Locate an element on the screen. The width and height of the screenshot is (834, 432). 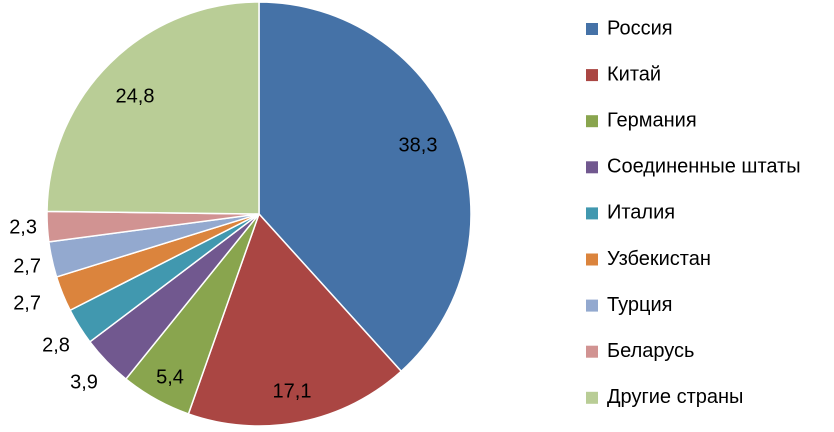
legend-label: Китай is located at coordinates (634, 74).